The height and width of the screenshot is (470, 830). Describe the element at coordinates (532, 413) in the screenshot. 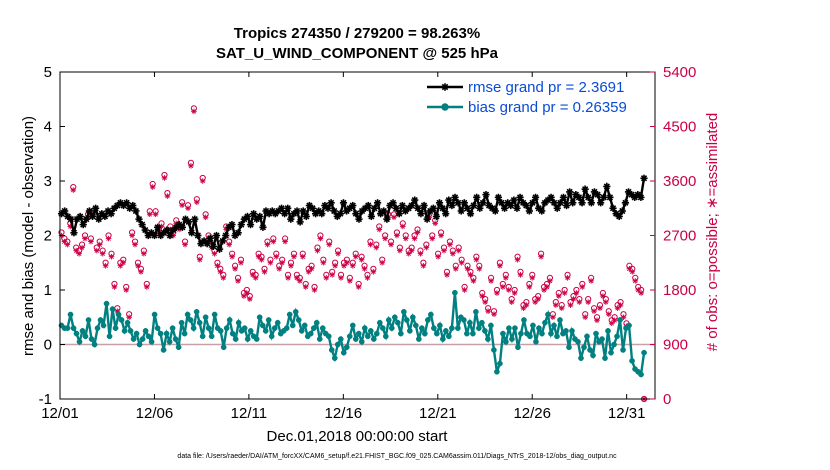

I see `x-tick-label: 12/26` at that location.